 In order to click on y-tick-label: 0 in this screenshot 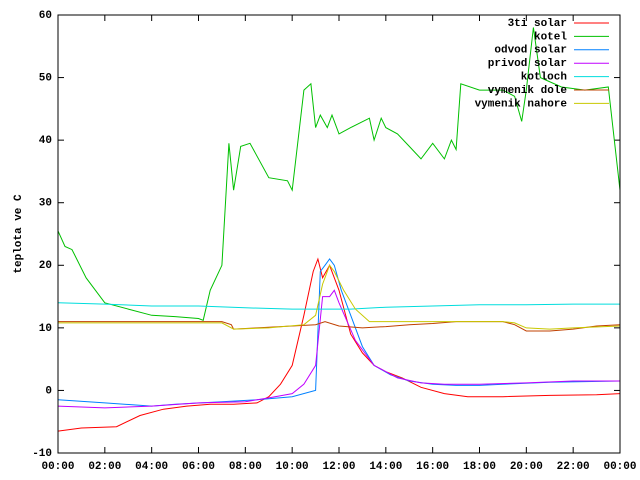, I will do `click(48, 391)`.